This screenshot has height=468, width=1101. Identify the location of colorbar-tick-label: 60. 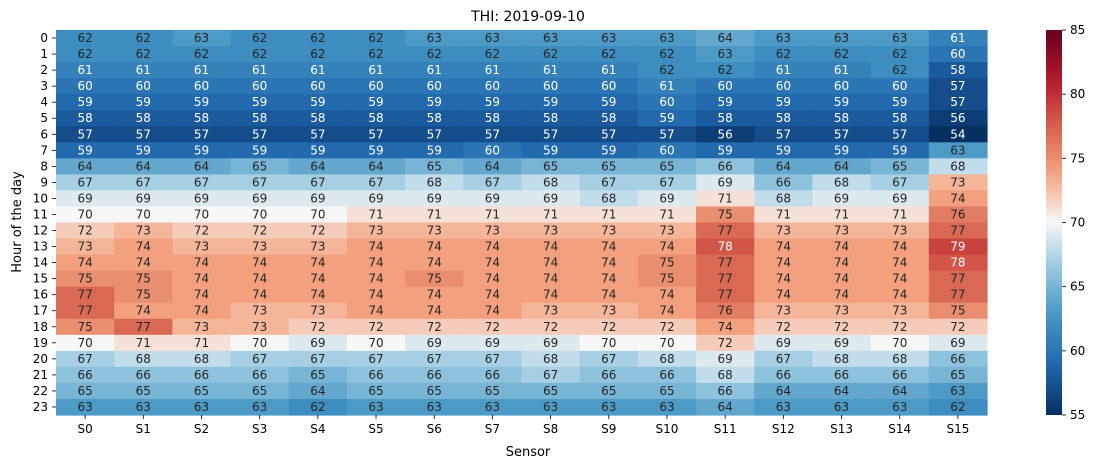
(1077, 351).